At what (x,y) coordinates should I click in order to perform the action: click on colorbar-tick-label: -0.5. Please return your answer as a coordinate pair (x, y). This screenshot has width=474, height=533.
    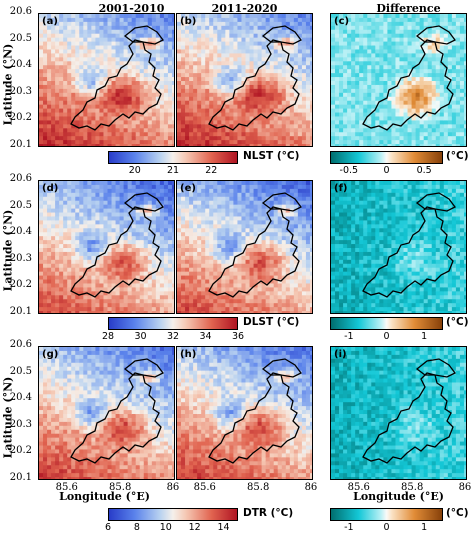
    Looking at the image, I should click on (349, 170).